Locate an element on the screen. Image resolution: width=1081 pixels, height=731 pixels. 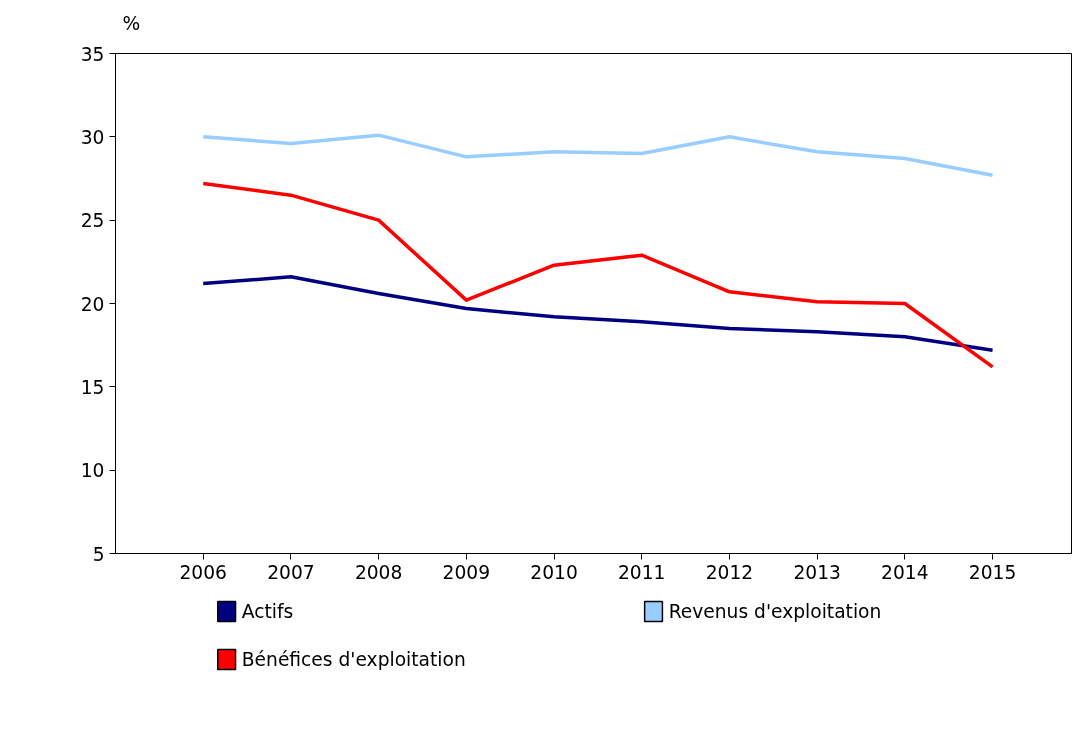
y-tick-label: 10 is located at coordinates (92, 471).